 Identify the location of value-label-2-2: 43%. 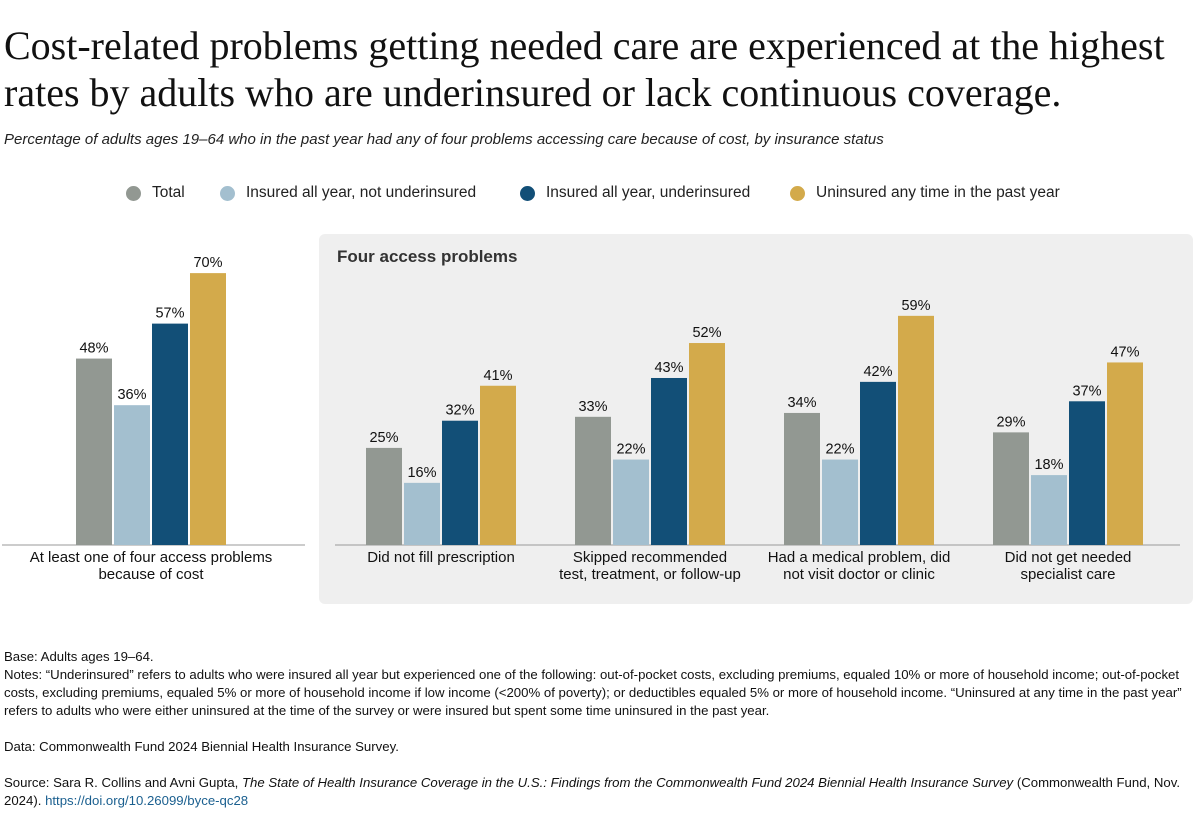
(668, 368).